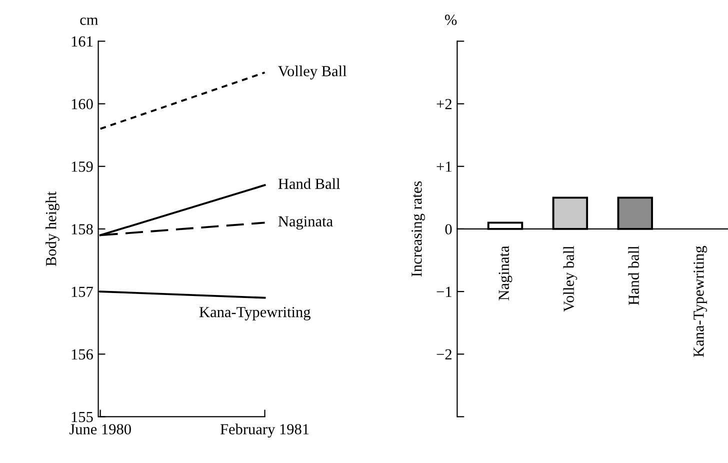 The height and width of the screenshot is (463, 728). What do you see at coordinates (700, 301) in the screenshot?
I see `x-tick-label: Kana-Typewriting` at bounding box center [700, 301].